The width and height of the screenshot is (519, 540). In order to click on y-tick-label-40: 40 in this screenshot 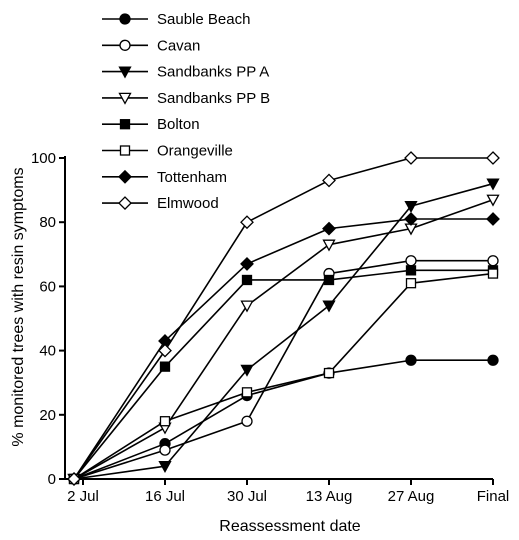, I will do `click(47, 351)`.